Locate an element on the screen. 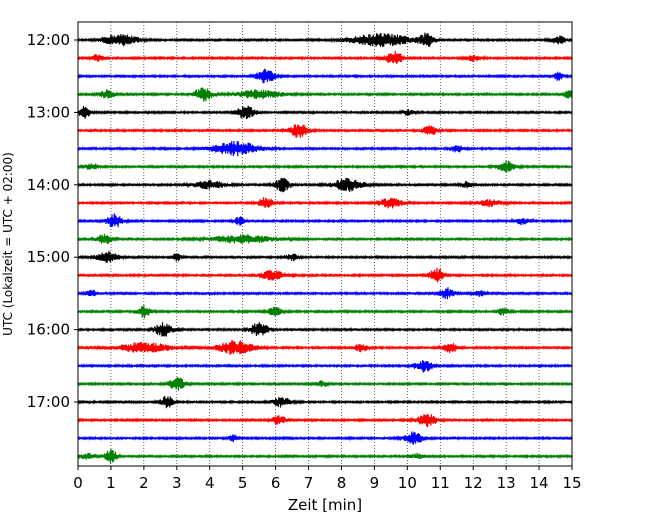  x-tick-label: 15 is located at coordinates (571, 483).